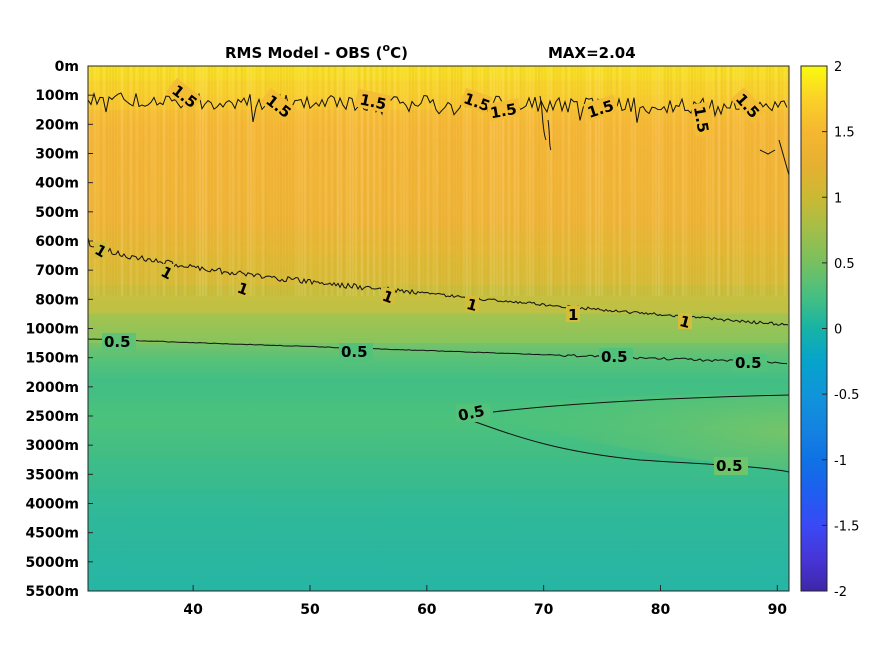 The image size is (875, 656). Describe the element at coordinates (838, 330) in the screenshot. I see `colorbar-tick-label: 0` at that location.